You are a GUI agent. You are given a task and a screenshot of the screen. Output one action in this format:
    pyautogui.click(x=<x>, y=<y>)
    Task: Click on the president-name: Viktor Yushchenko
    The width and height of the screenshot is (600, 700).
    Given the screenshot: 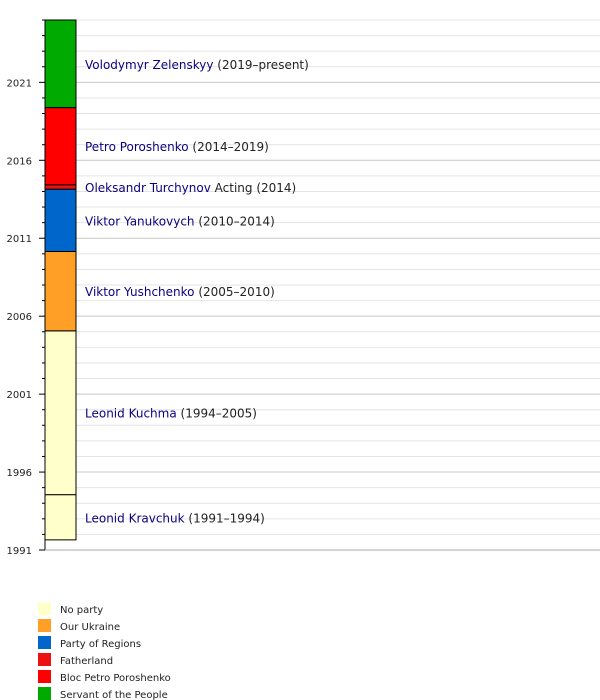 What is the action you would take?
    pyautogui.click(x=140, y=292)
    